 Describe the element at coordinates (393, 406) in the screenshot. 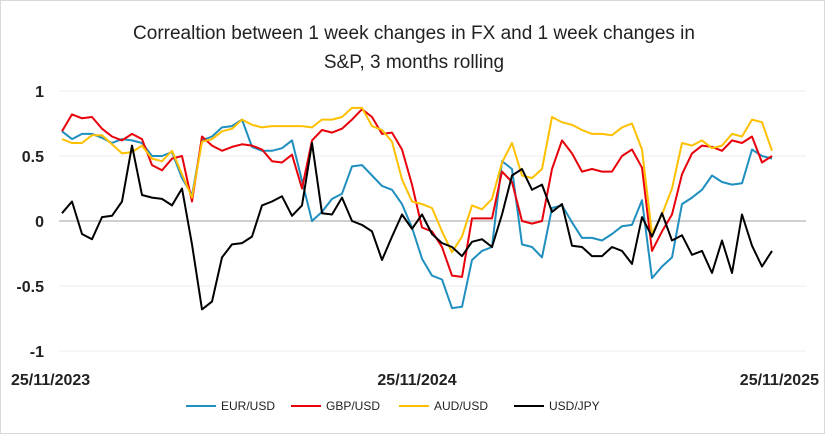

I see `legend: EUR/USD GBP/USD AUD/USD USD/JPY` at that location.